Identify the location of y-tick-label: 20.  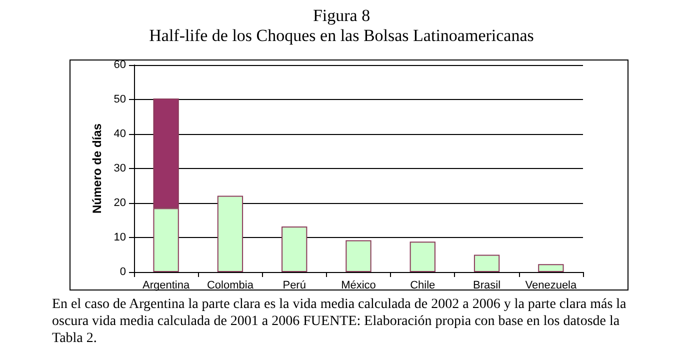
(120, 203).